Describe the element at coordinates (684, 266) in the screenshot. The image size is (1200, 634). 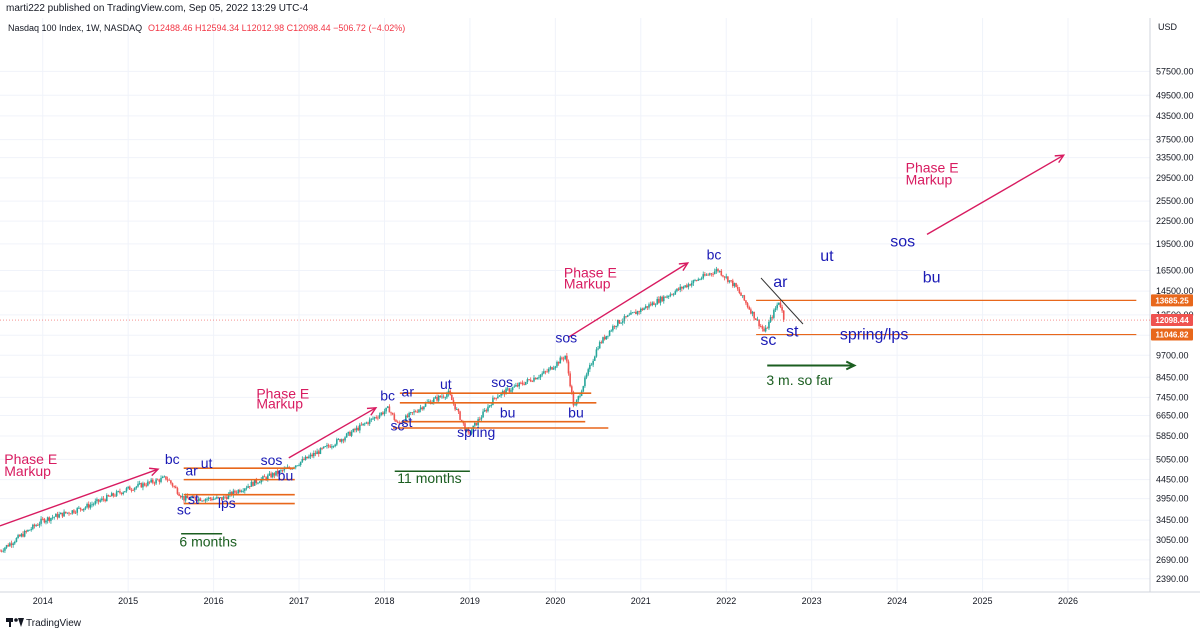
I see `arrow-head-icon` at that location.